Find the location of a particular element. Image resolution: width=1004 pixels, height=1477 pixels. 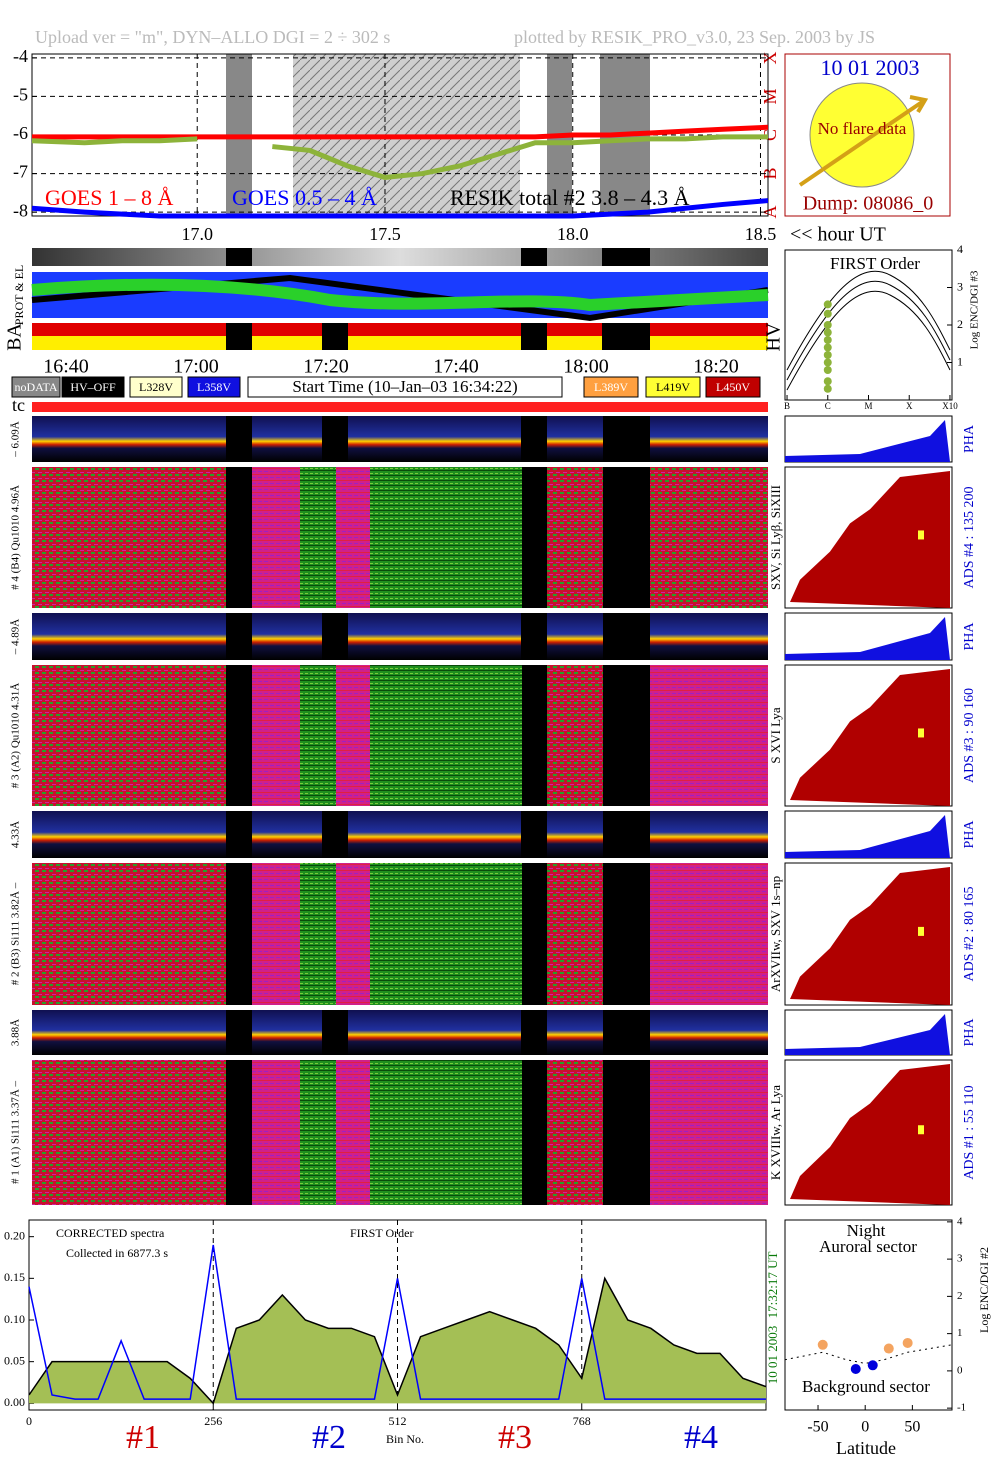

ads-label: ADS #2 : 80 165 is located at coordinates (969, 934).